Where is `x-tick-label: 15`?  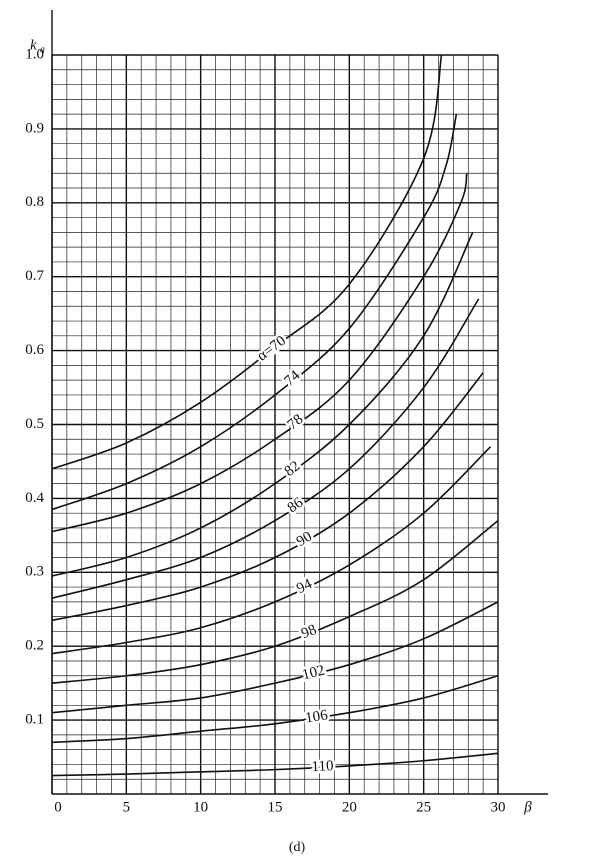 x-tick-label: 15 is located at coordinates (275, 807).